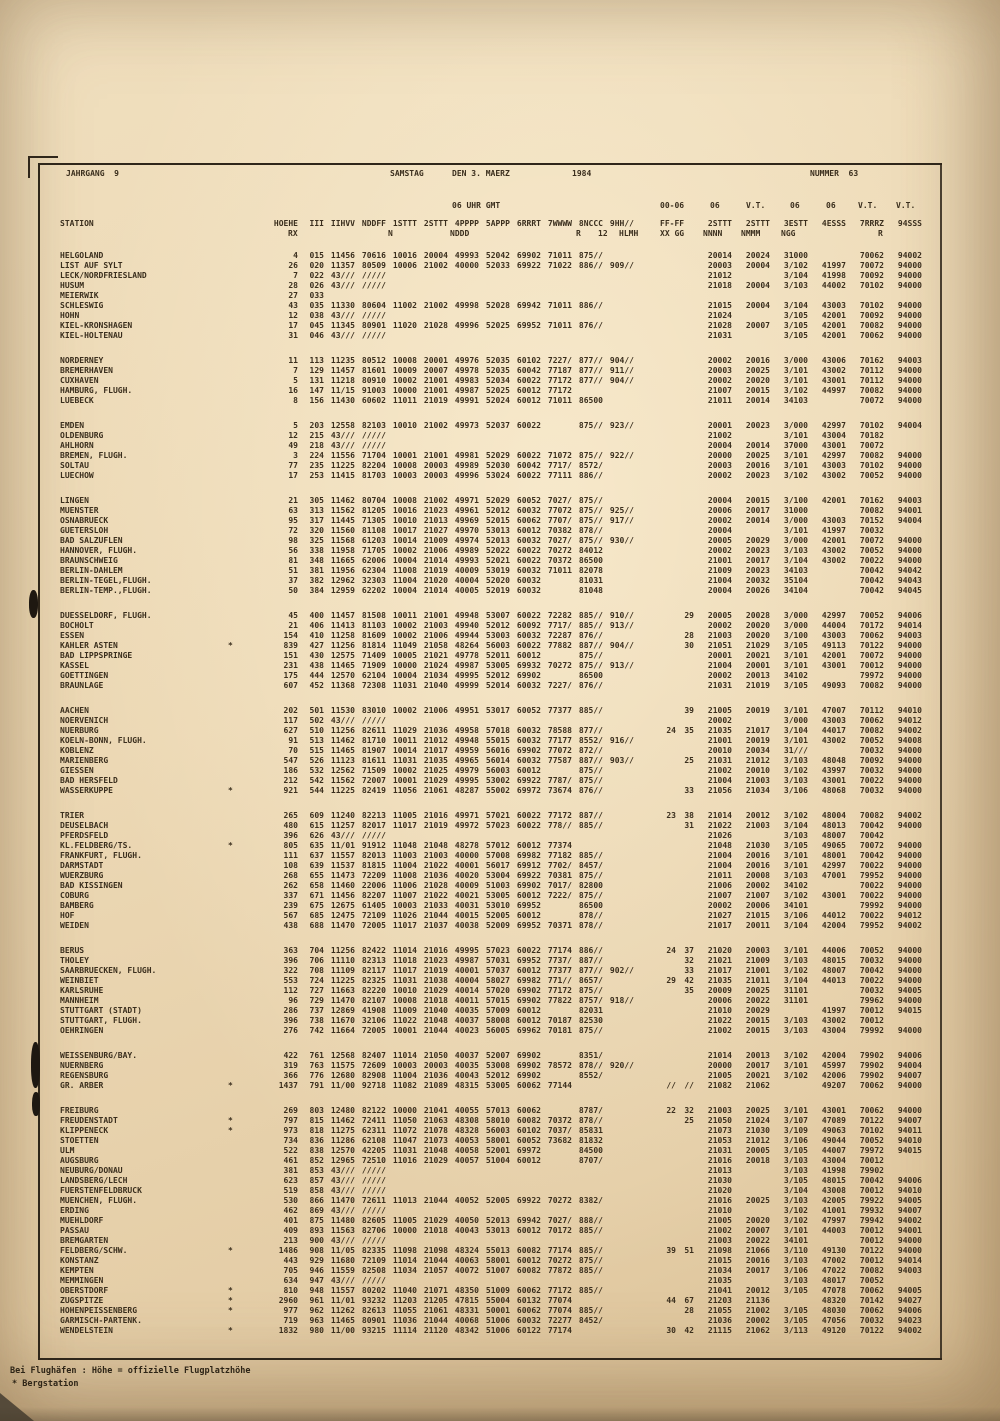 The height and width of the screenshot is (1421, 1000). I want to click on col-5appp: 52035, so click(497, 360).